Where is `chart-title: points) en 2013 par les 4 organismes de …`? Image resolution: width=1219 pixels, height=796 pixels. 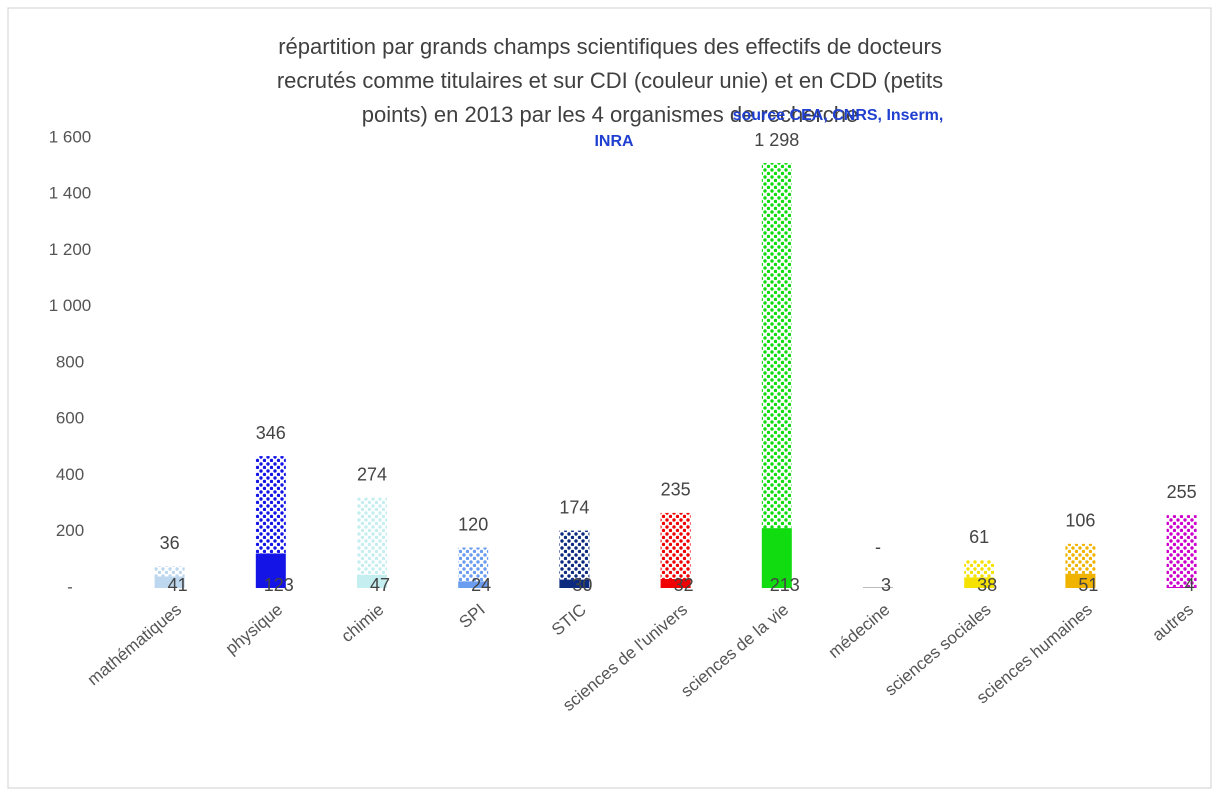 chart-title: points) en 2013 par les 4 organismes de … is located at coordinates (610, 114).